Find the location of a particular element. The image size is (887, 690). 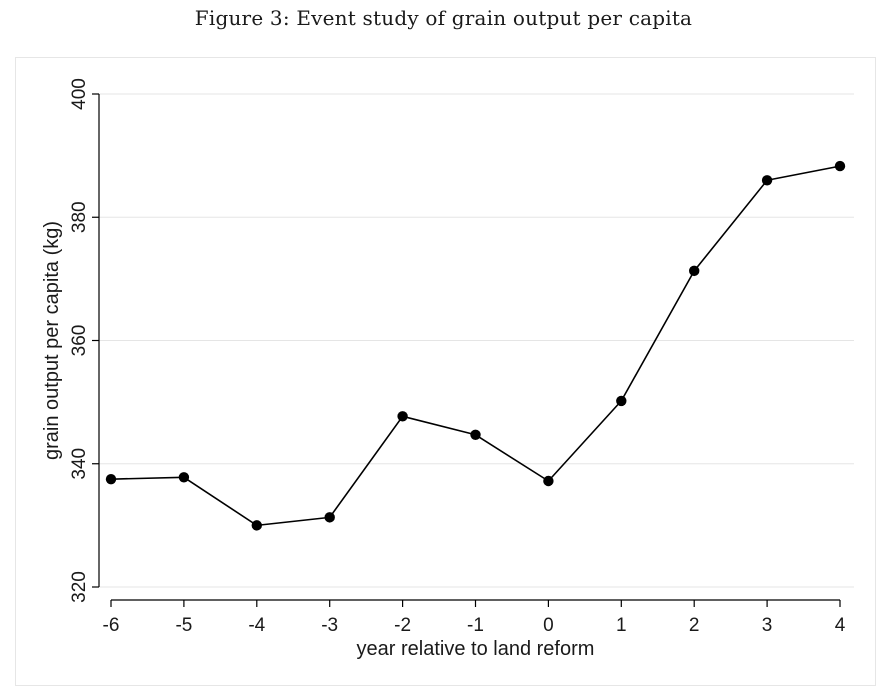

x-tick-label: 0 is located at coordinates (548, 625).